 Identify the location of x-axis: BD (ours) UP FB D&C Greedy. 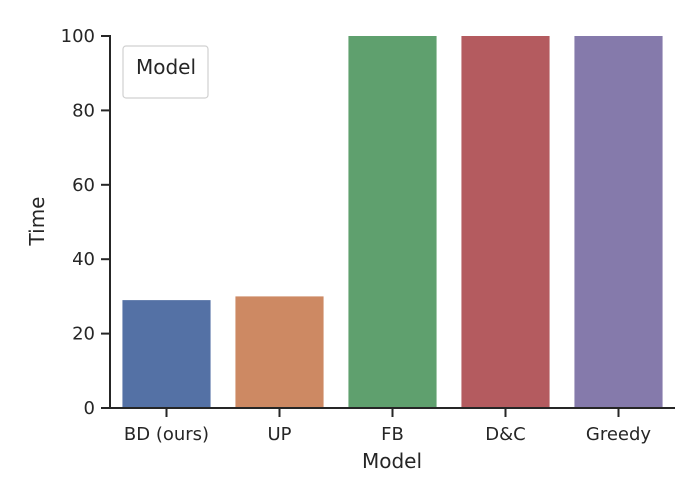
(392, 426).